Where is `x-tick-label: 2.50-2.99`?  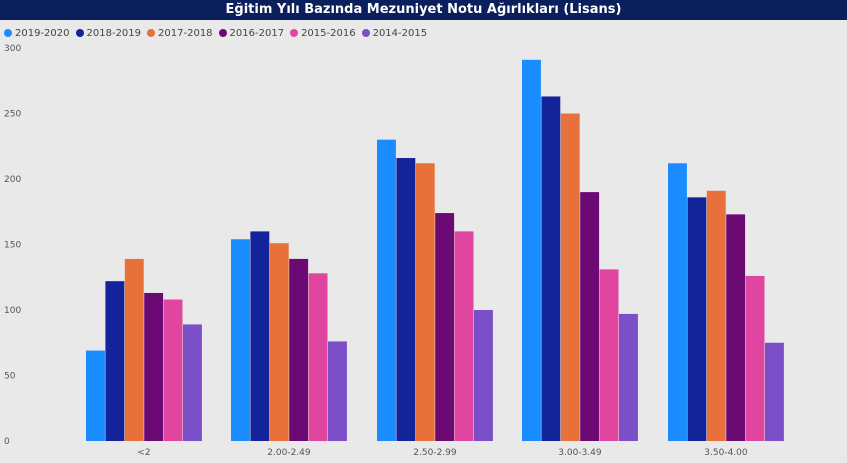 x-tick-label: 2.50-2.99 is located at coordinates (435, 453).